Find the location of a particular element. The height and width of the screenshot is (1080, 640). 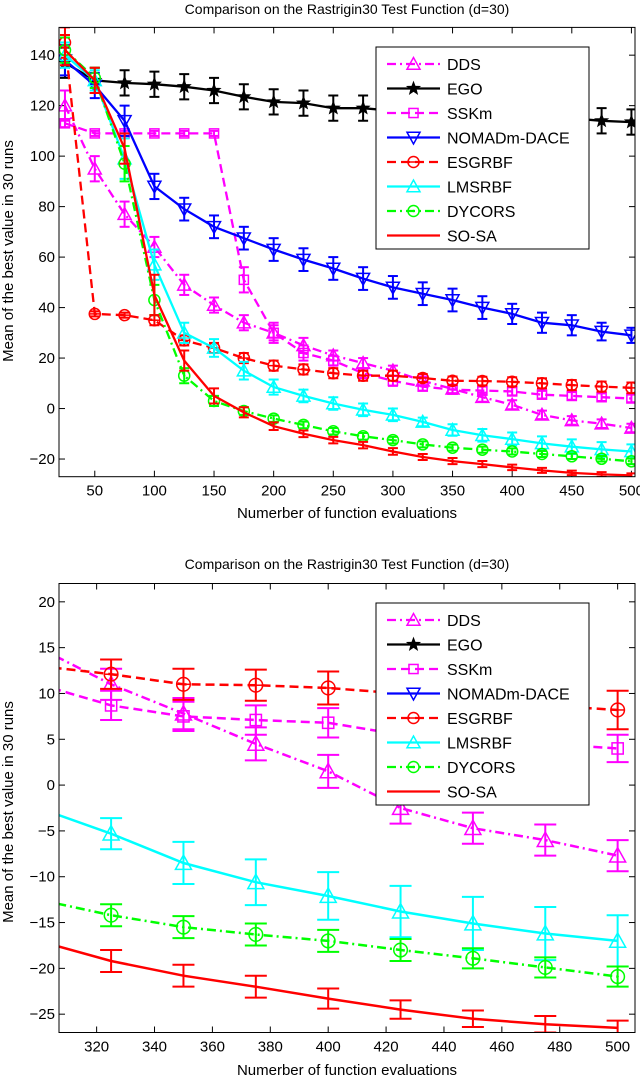

legend-box is located at coordinates (482, 148).